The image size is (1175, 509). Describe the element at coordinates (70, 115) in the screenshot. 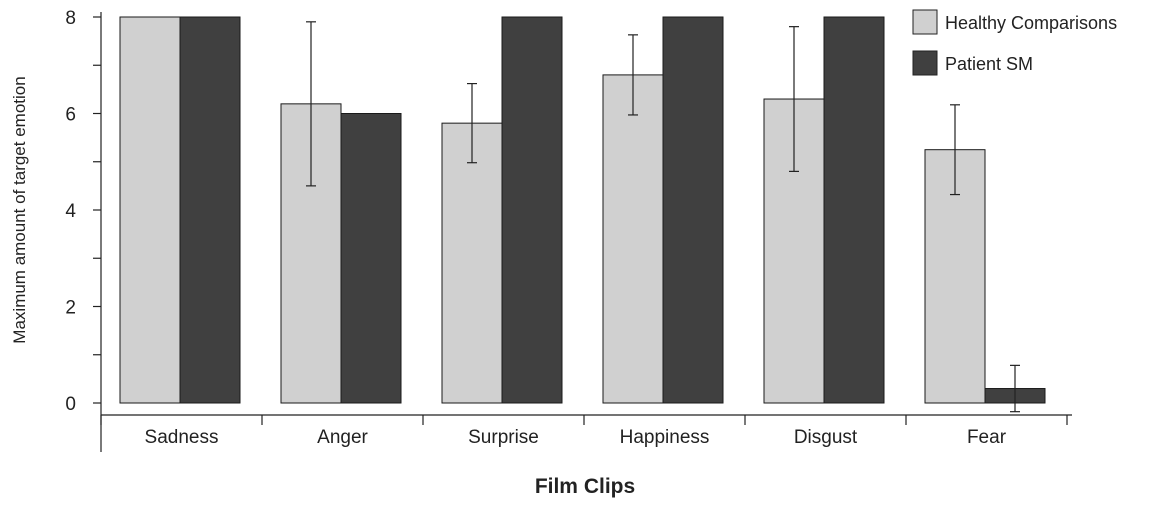

I see `y-tick-label: 6` at that location.